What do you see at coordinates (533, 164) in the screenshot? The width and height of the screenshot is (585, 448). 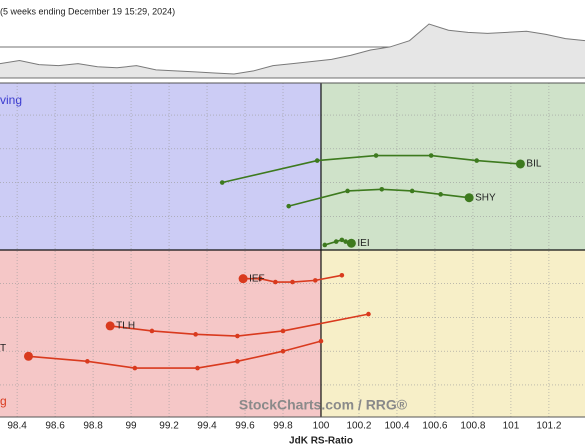 I see `series-label: BIL` at bounding box center [533, 164].